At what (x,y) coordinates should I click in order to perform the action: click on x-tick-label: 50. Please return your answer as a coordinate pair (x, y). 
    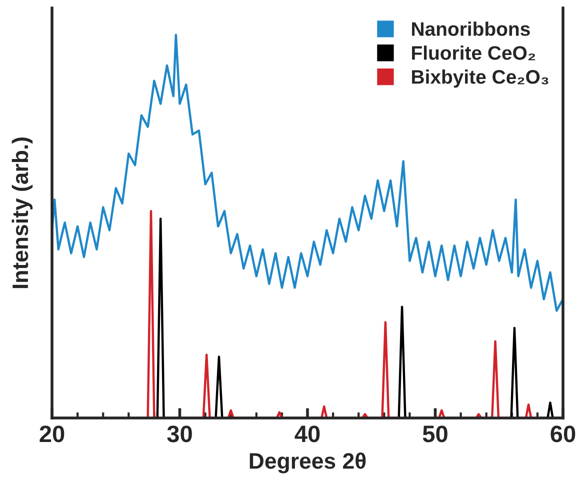
    Looking at the image, I should click on (435, 434).